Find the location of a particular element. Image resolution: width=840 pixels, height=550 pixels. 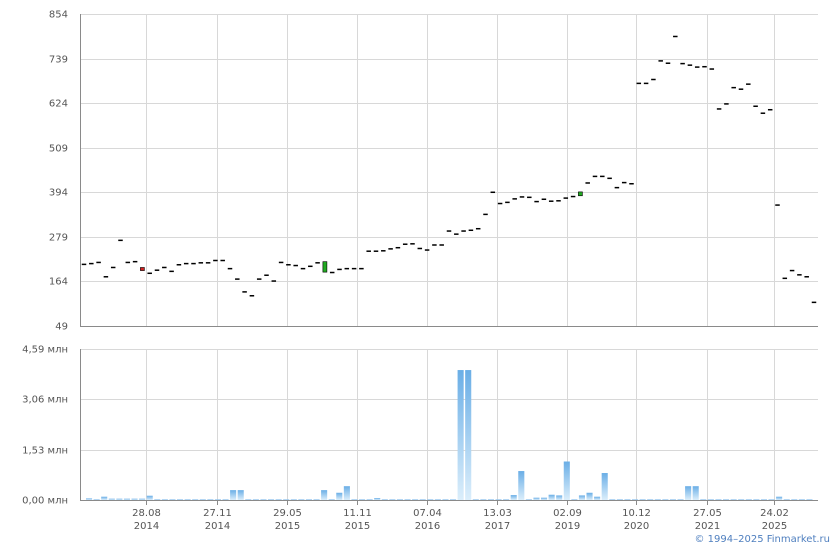

volume-y-tick-label: 3,06 млн is located at coordinates (45, 400).